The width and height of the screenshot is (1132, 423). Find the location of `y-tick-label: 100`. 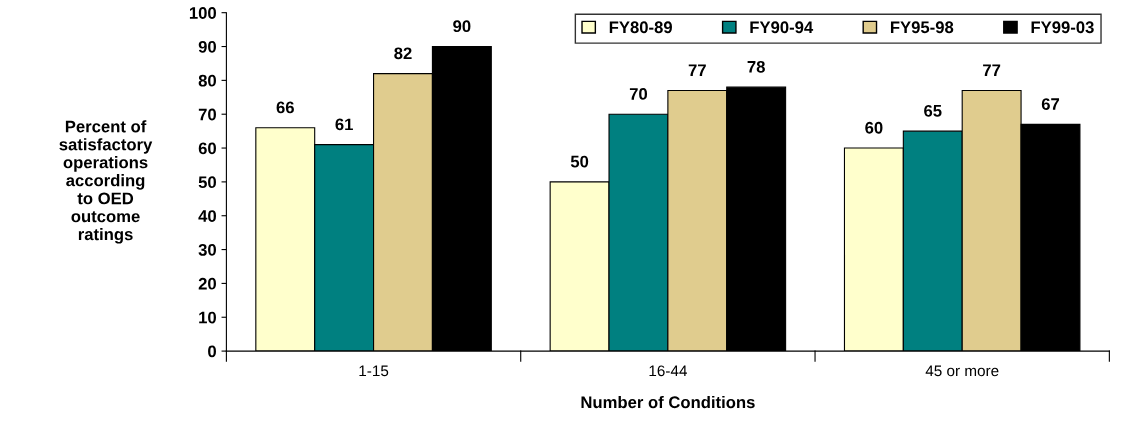

y-tick-label: 100 is located at coordinates (202, 13).